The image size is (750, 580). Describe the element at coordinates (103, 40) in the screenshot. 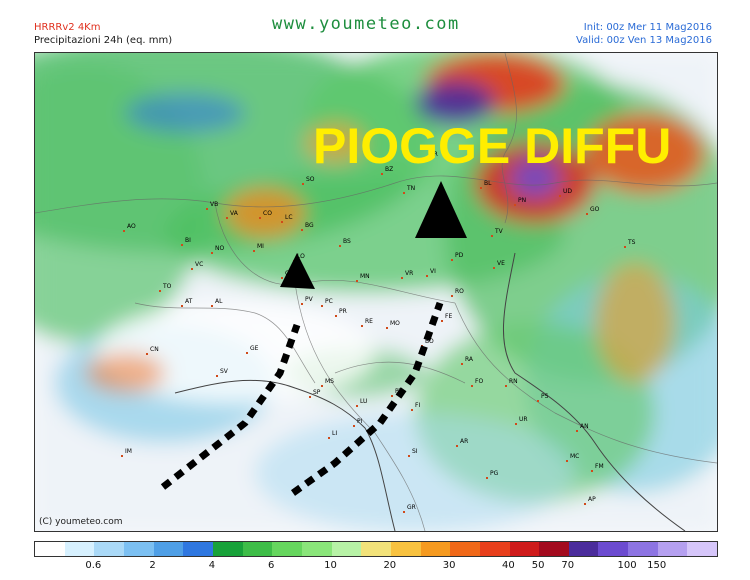

I see `variable-name: Precipitazioni 24h (eq. mm)` at that location.